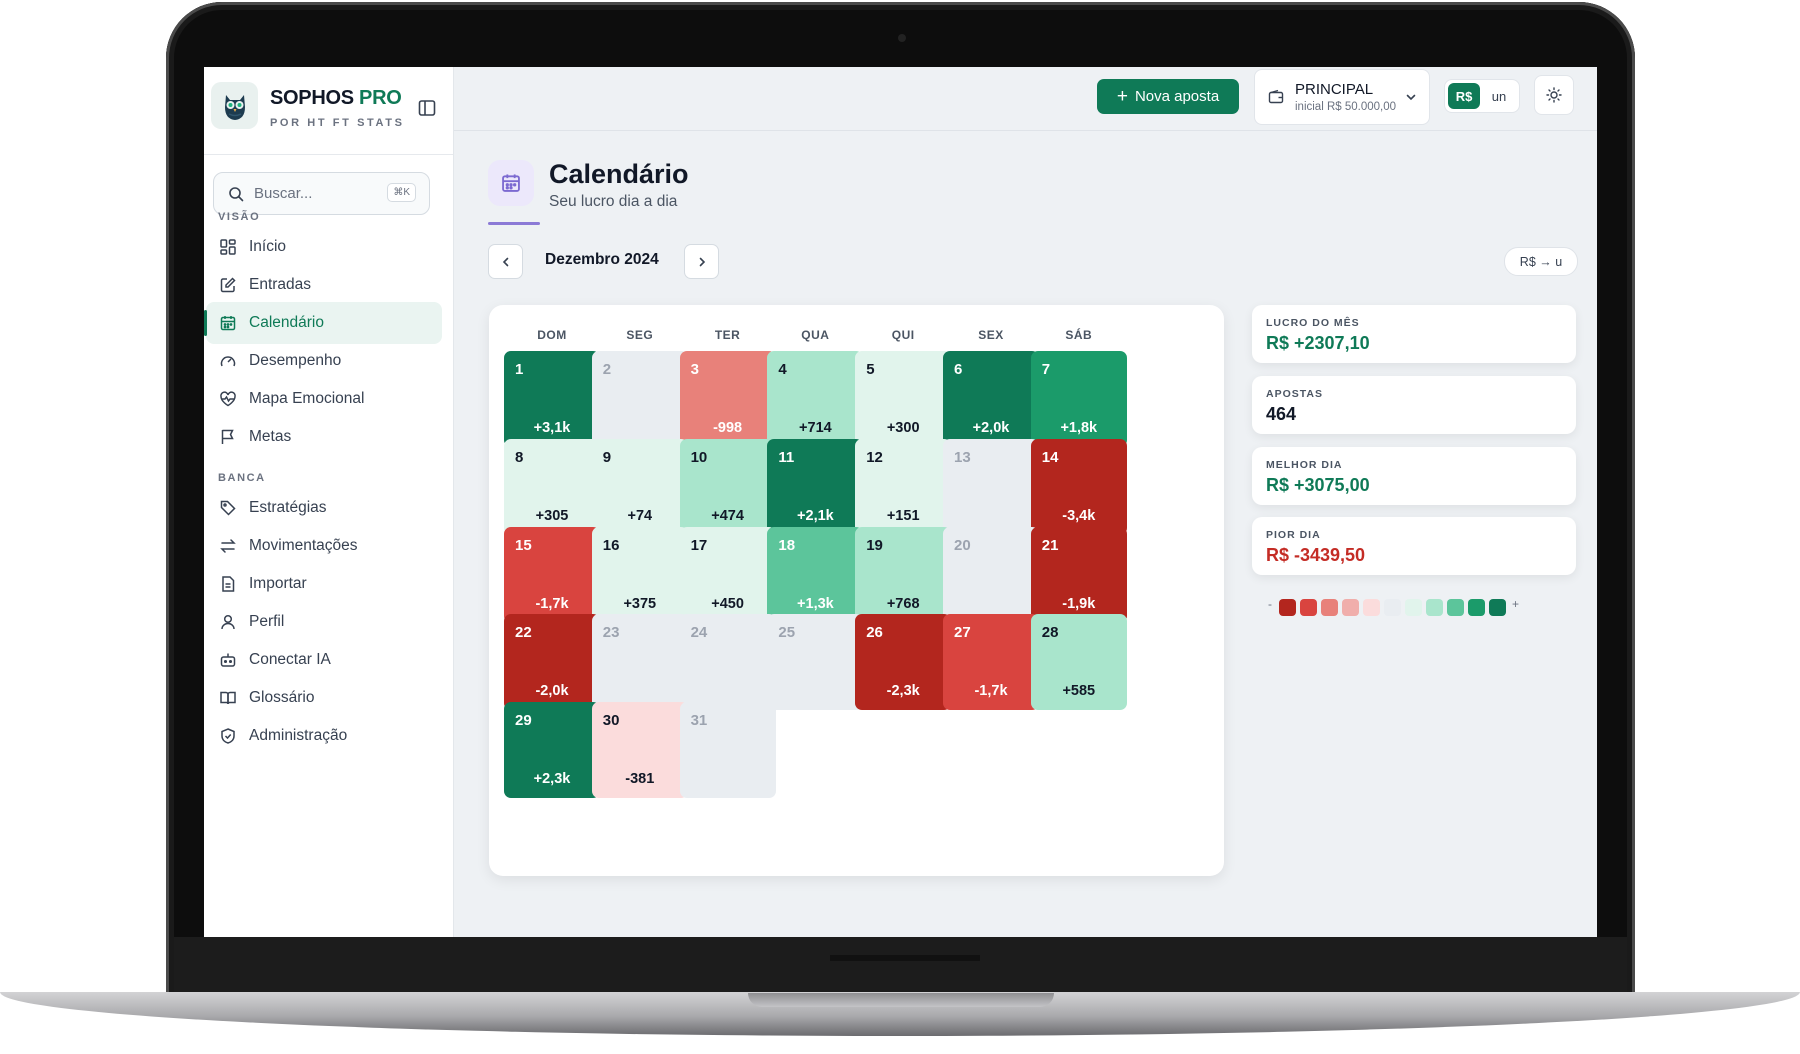  I want to click on sidebar-toggle-icon, so click(427, 108).